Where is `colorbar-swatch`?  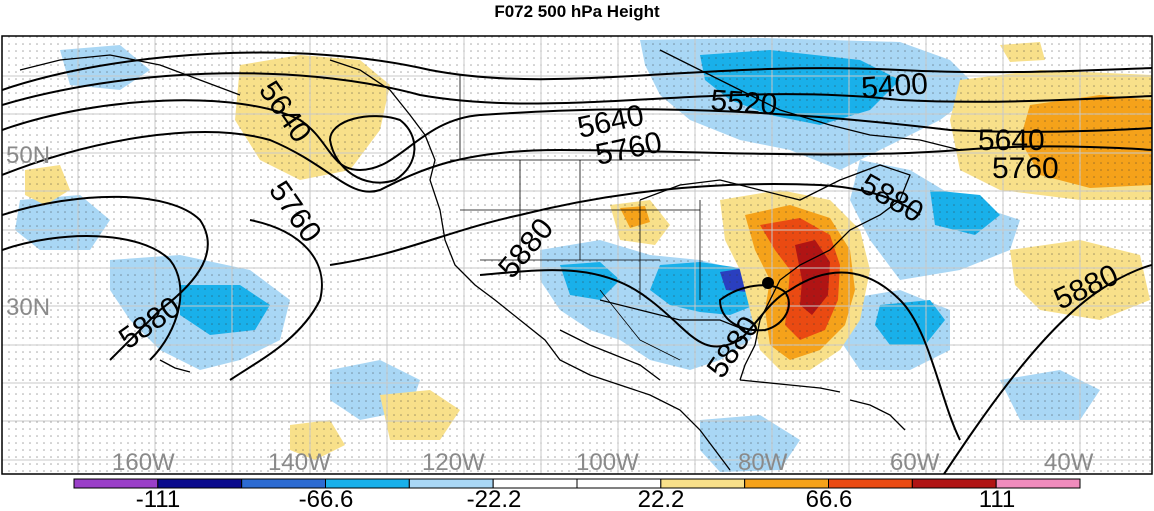 colorbar-swatch is located at coordinates (1038, 483).